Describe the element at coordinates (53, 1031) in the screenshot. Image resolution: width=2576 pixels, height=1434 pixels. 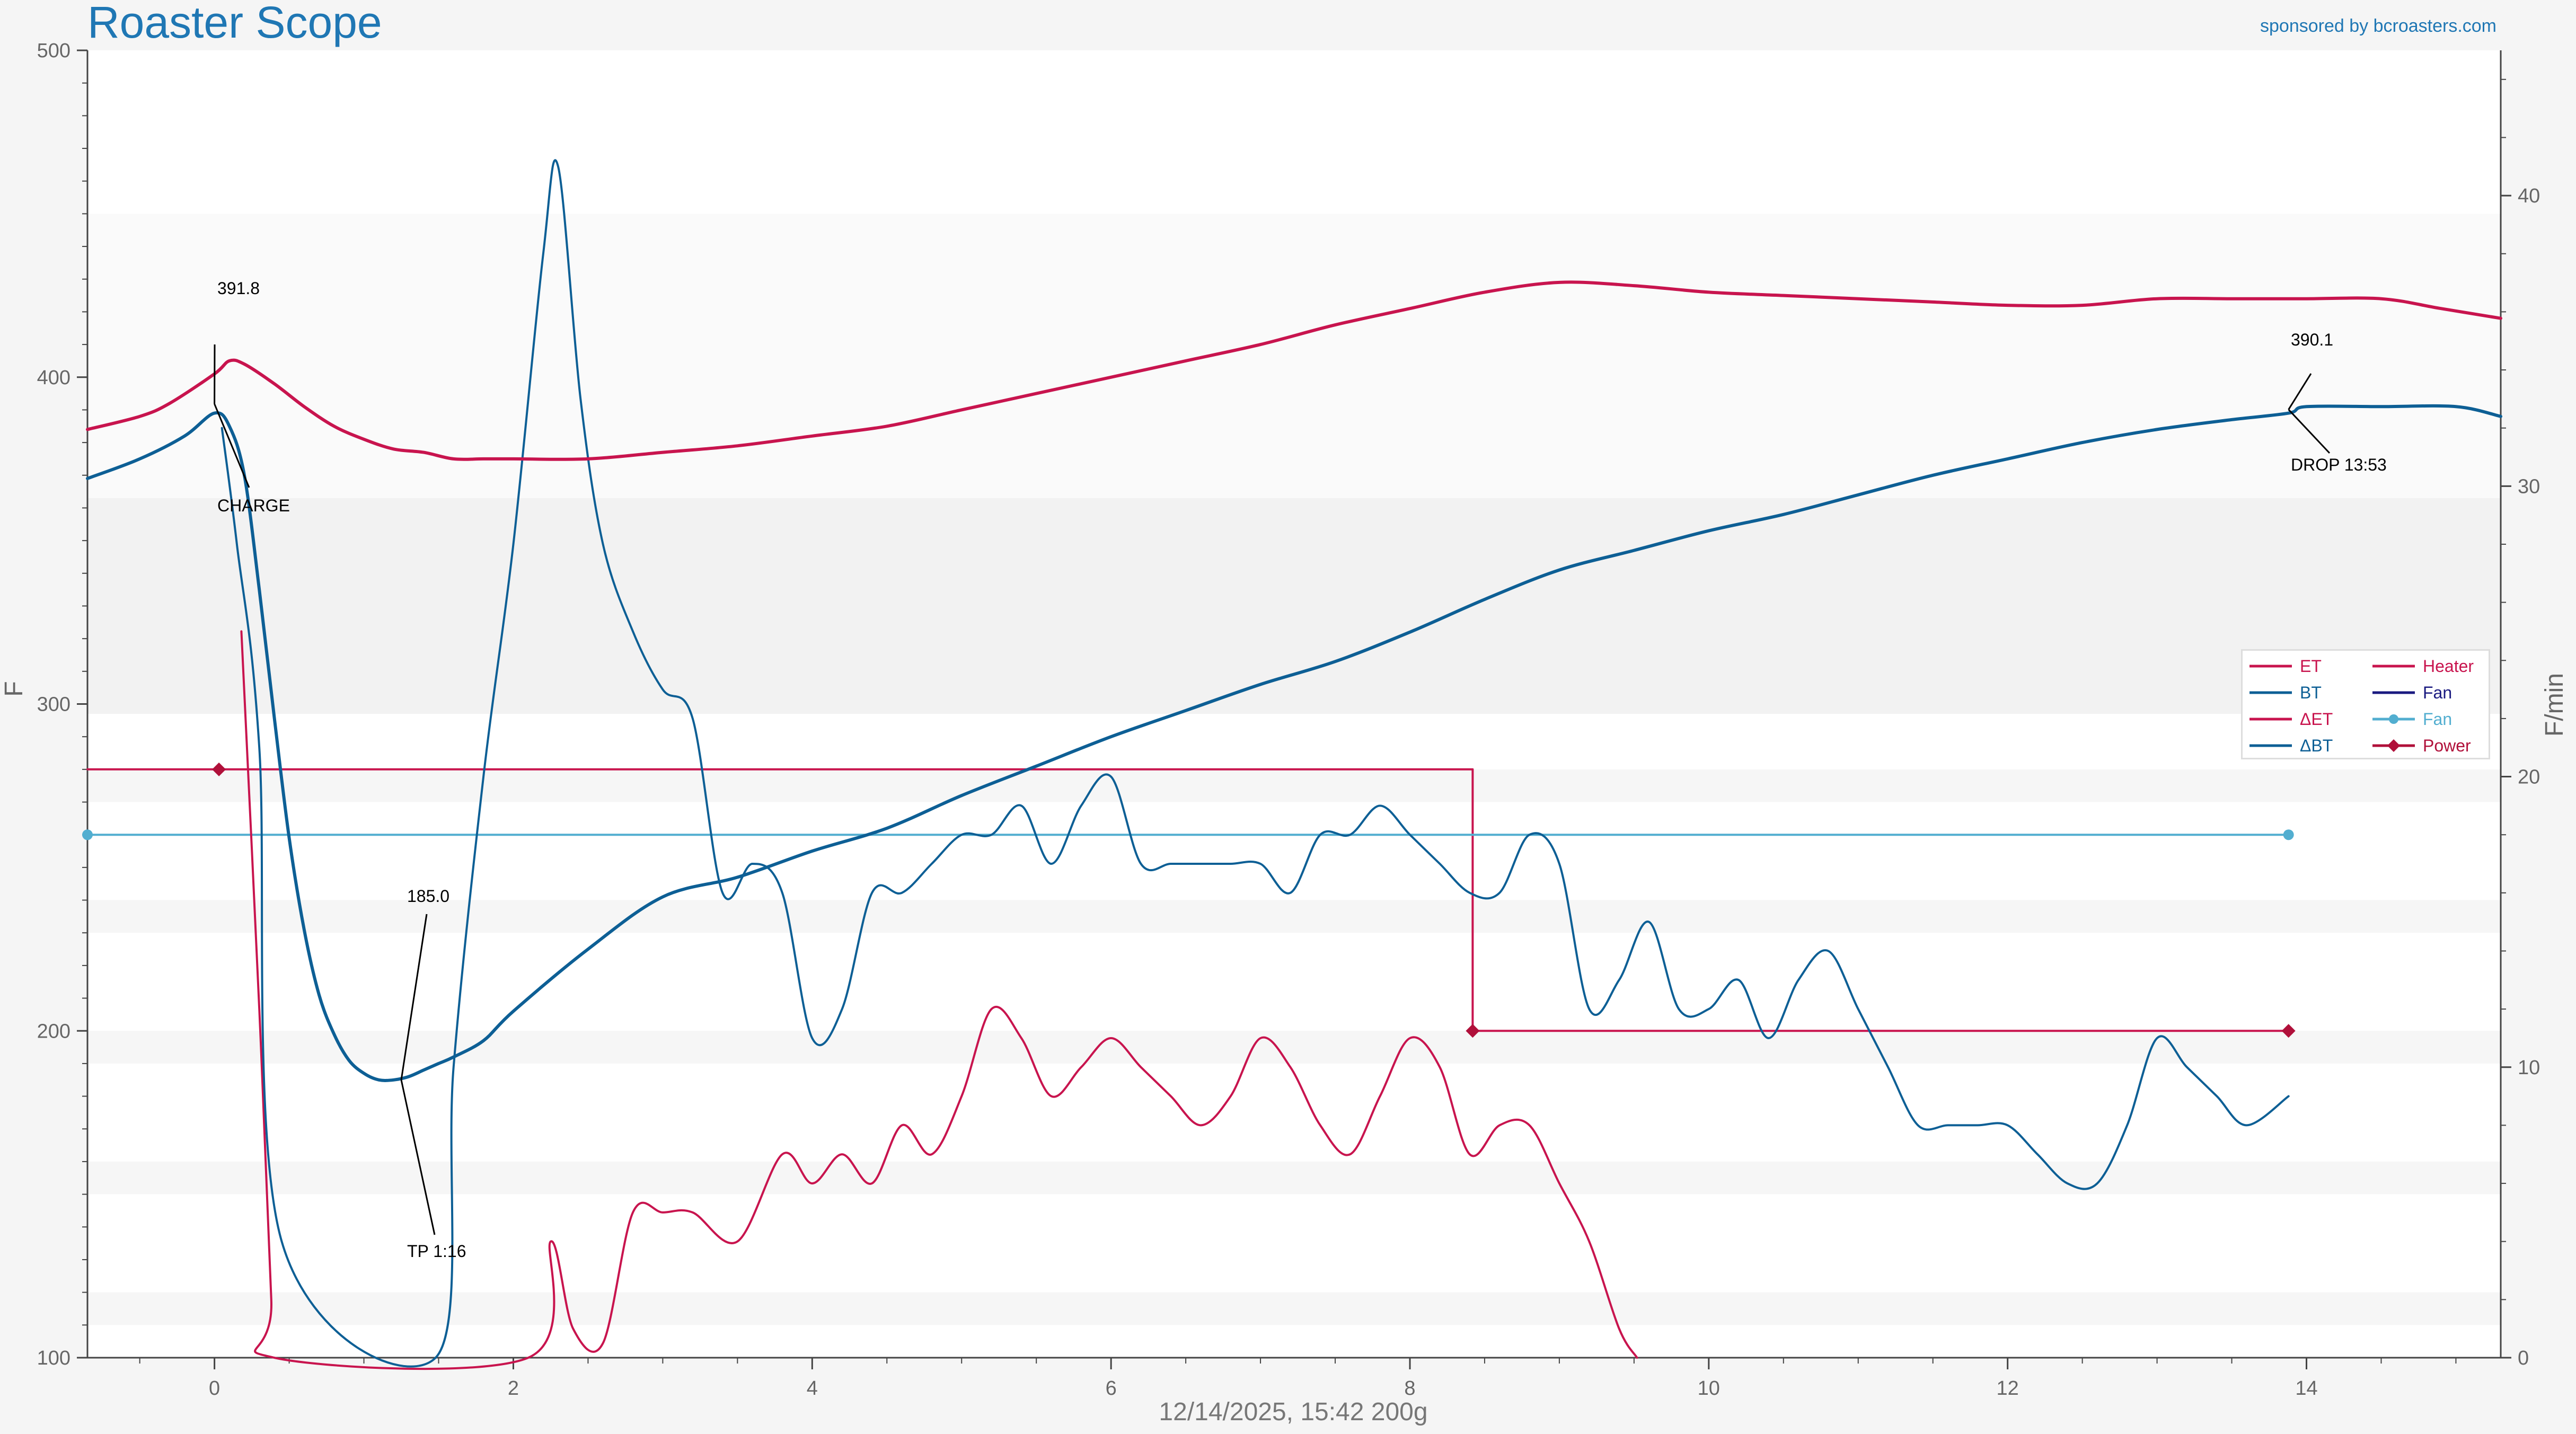
I see `y-left-tick-label: 200` at that location.